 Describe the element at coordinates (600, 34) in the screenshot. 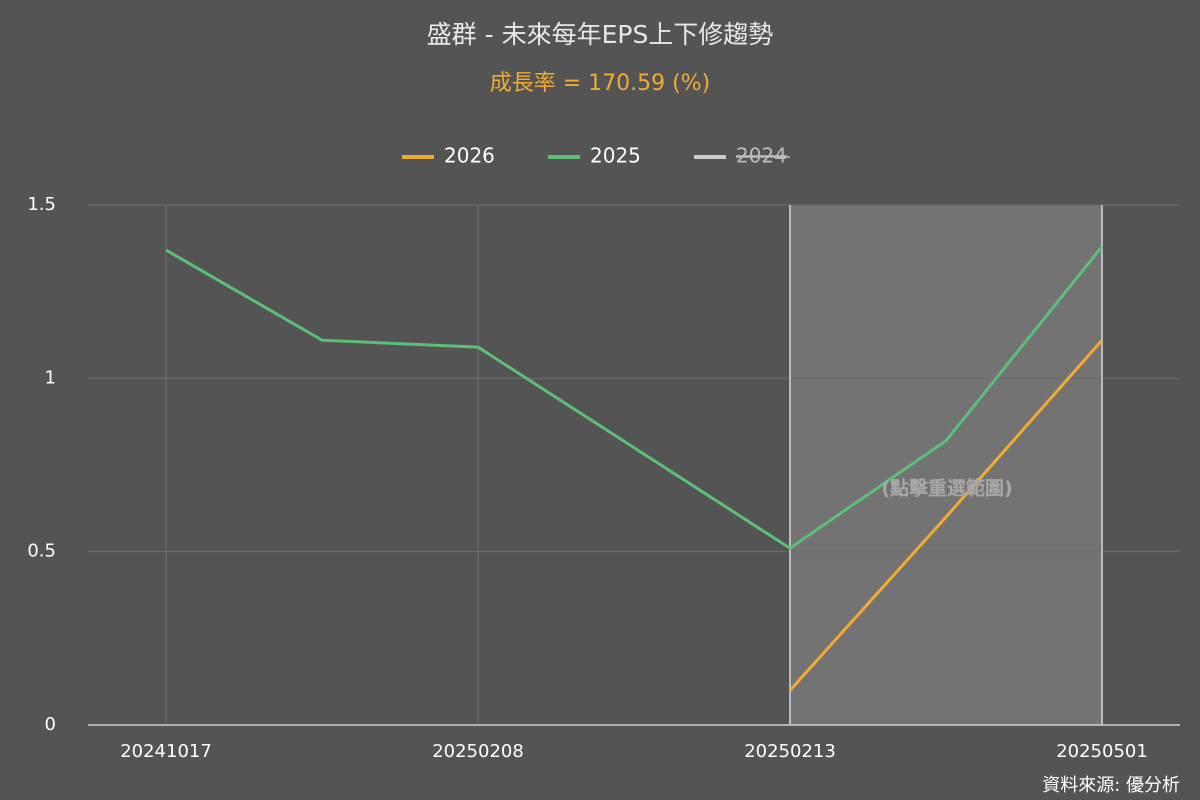

I see `chart-title: 盛群 - 未來每年EPS上下修趨勢` at that location.